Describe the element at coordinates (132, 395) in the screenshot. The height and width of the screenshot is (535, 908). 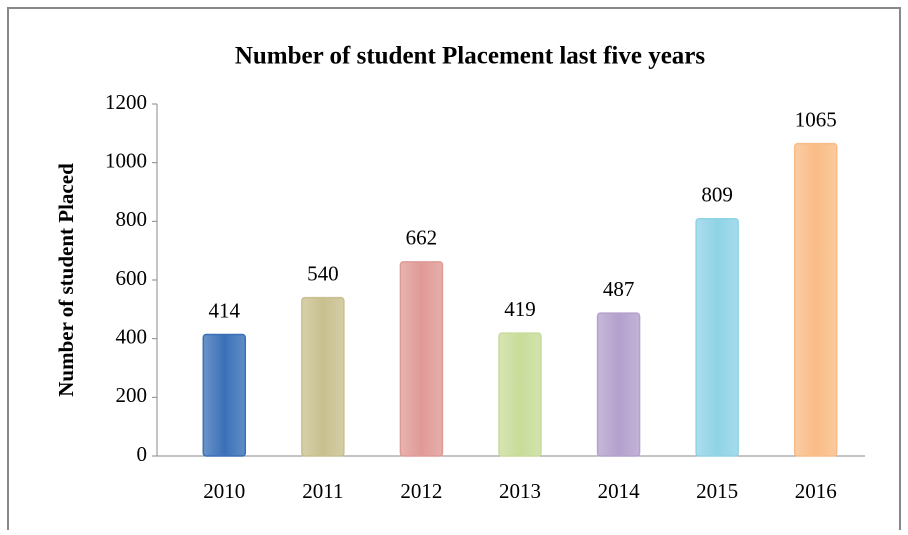
I see `y-tick-label: 200` at that location.